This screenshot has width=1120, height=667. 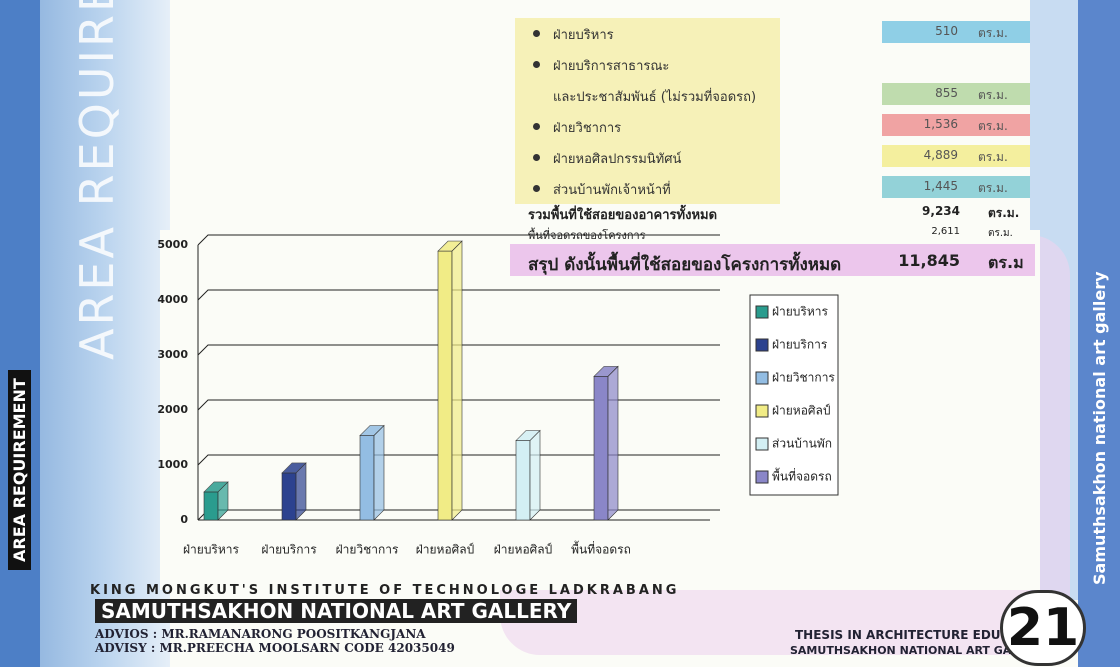 What do you see at coordinates (587, 128) in the screenshot?
I see `area-label: ฝ่ายวิชาการ` at bounding box center [587, 128].